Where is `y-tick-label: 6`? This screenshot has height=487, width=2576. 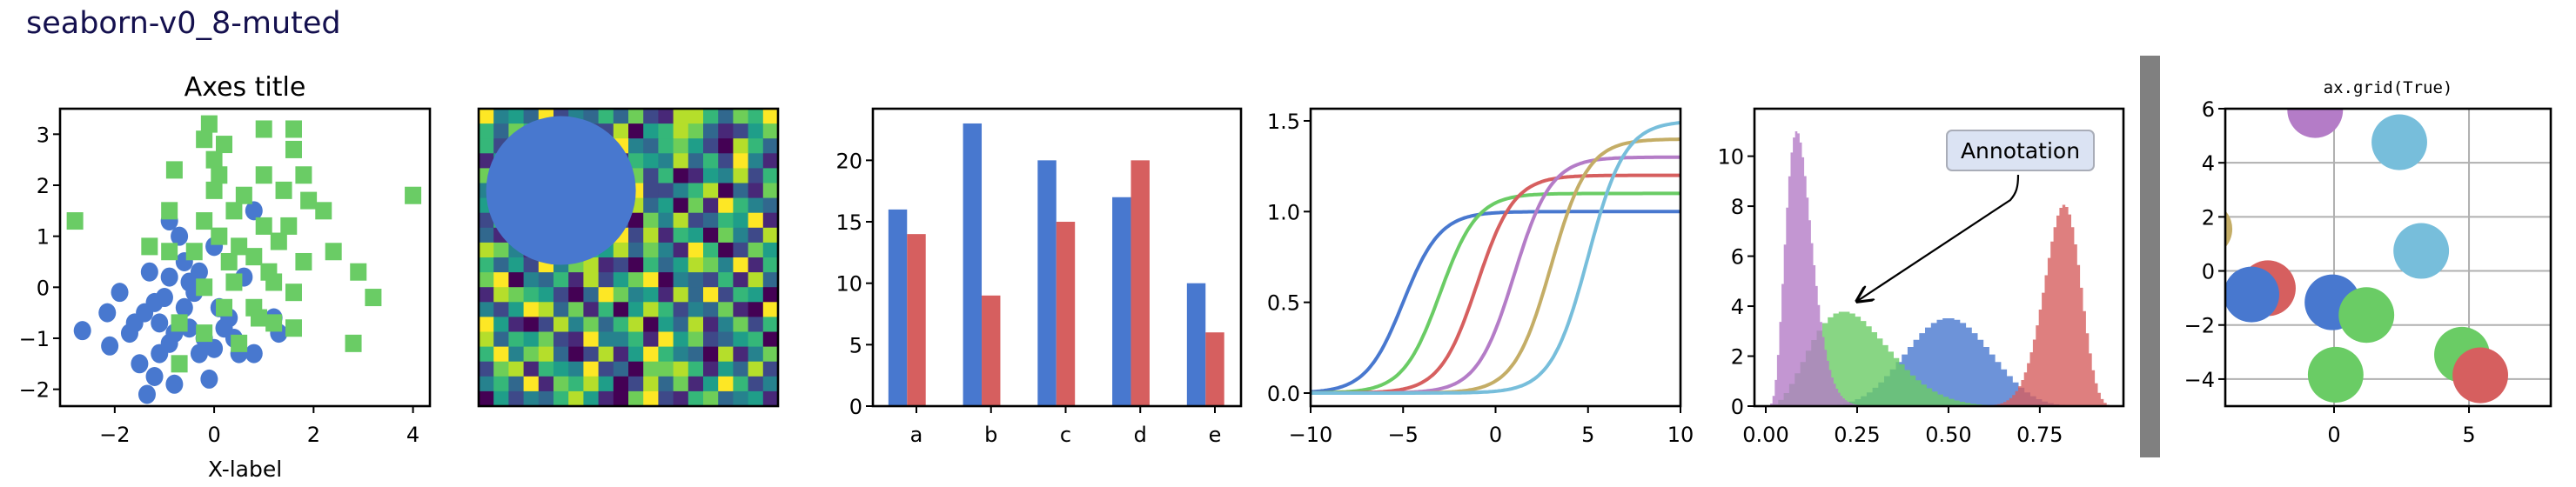 y-tick-label: 6 is located at coordinates (2208, 109).